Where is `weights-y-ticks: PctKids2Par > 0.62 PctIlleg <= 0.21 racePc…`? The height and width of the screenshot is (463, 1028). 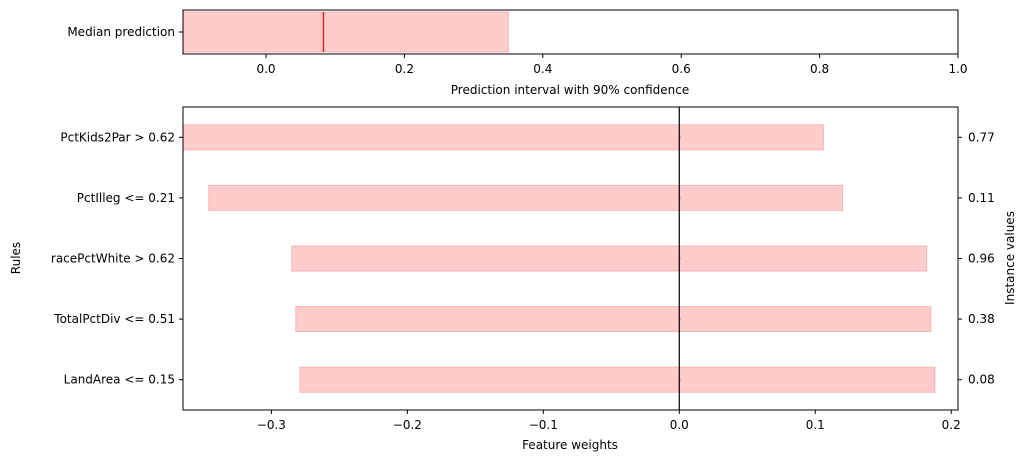 weights-y-ticks: PctKids2Par > 0.62 PctIlleg <= 0.21 racePc… is located at coordinates (117, 258).